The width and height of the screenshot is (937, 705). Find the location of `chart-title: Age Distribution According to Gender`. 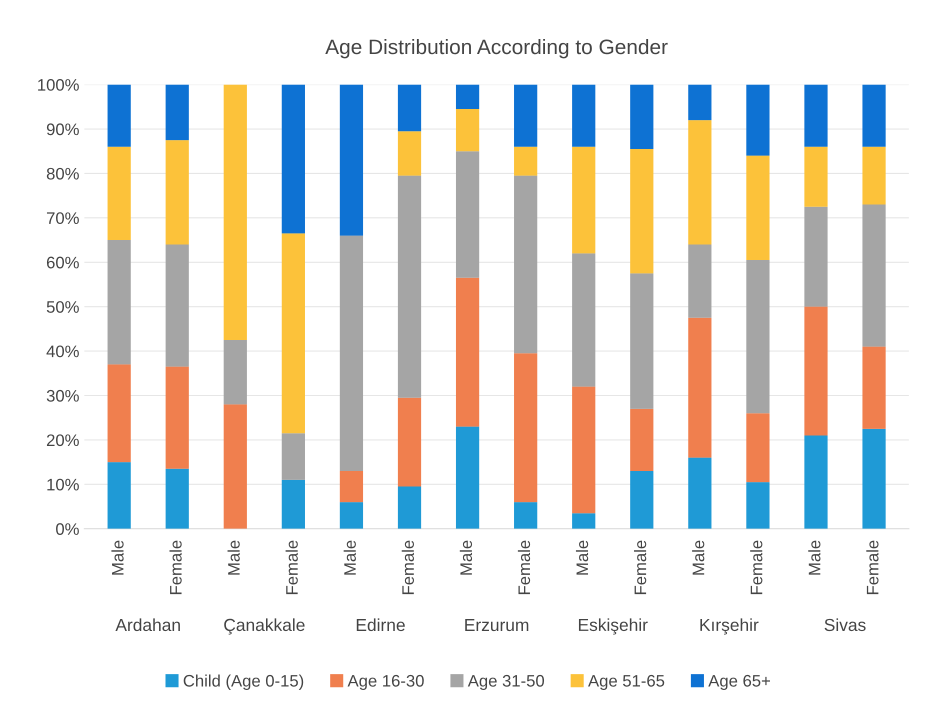

chart-title: Age Distribution According to Gender is located at coordinates (496, 48).